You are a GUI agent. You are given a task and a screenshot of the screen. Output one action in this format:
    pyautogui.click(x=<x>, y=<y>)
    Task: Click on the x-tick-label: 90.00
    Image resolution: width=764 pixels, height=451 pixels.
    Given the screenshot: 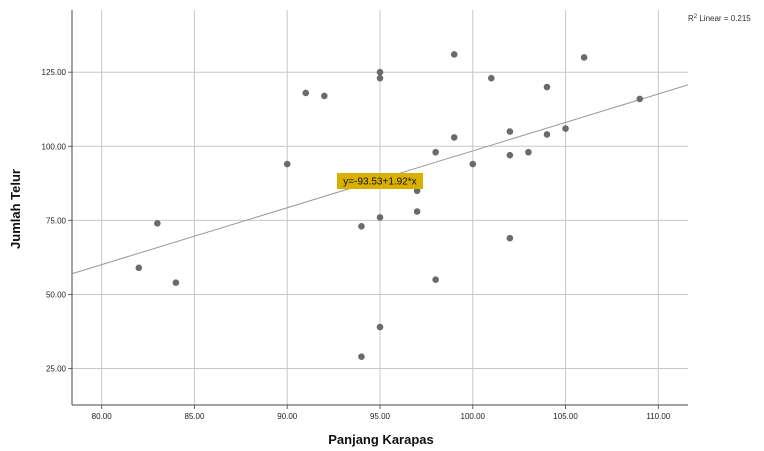 What is the action you would take?
    pyautogui.click(x=287, y=416)
    